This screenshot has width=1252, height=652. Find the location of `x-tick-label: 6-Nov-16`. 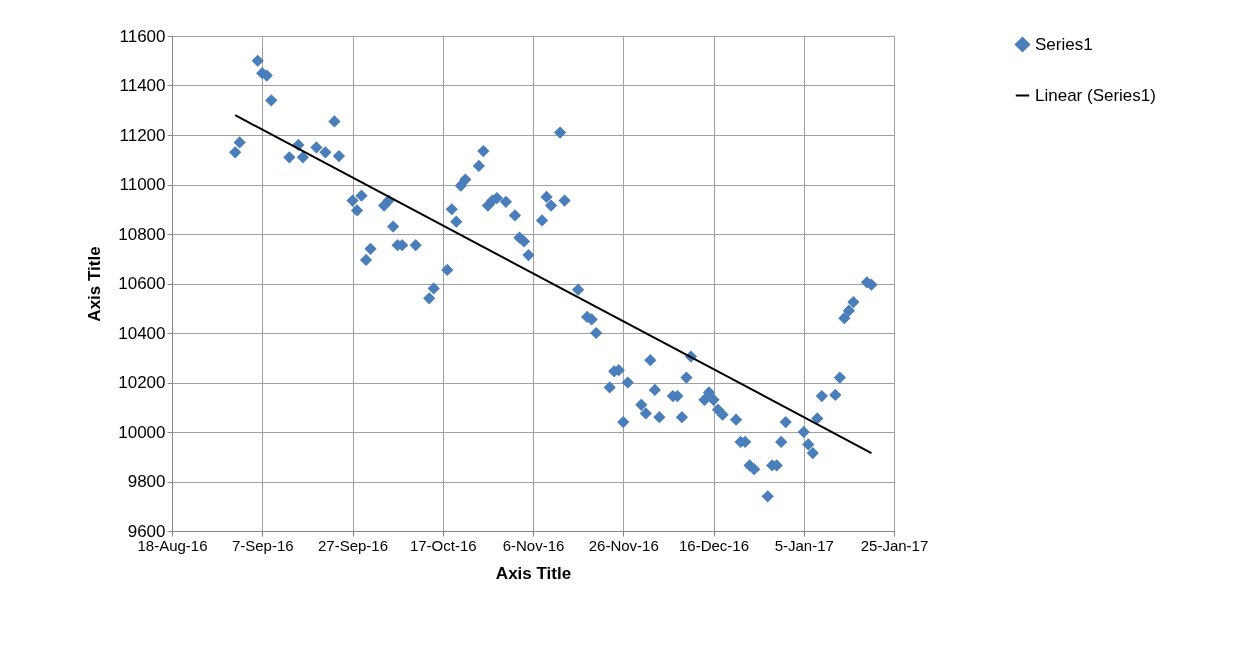

x-tick-label: 6-Nov-16 is located at coordinates (533, 545).